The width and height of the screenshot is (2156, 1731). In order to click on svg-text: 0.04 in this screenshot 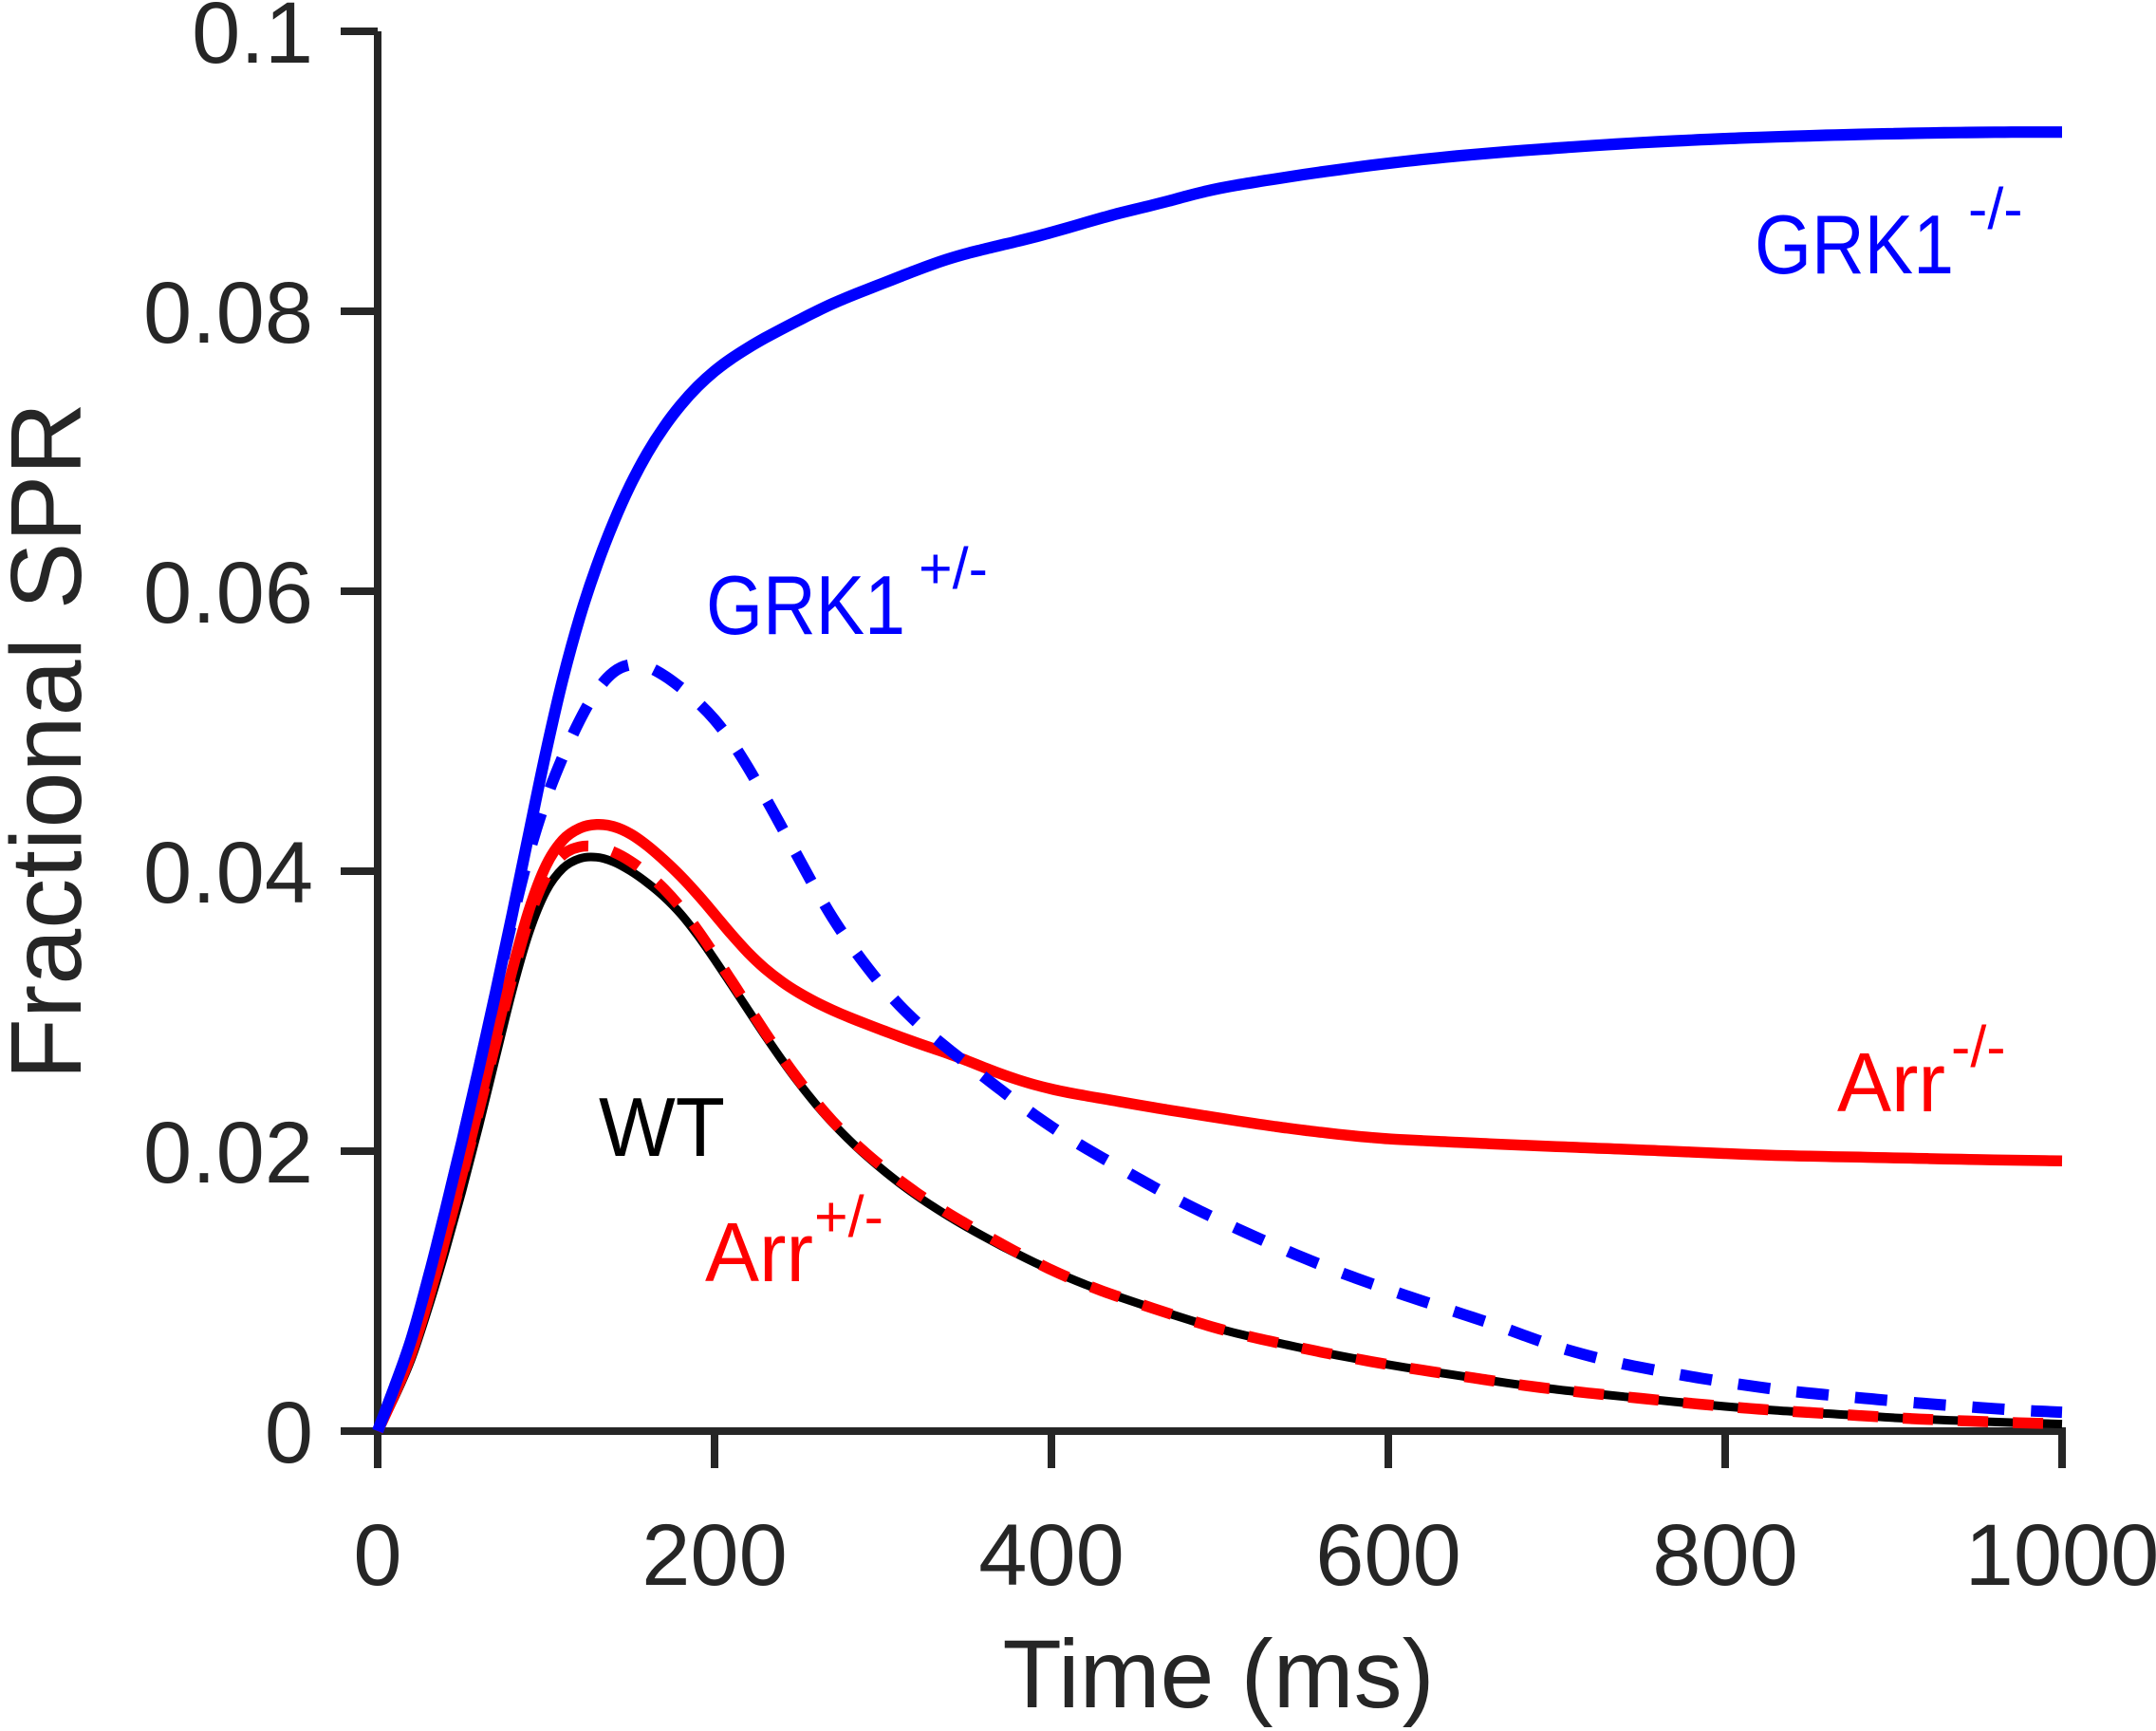, I will do `click(228, 873)`.